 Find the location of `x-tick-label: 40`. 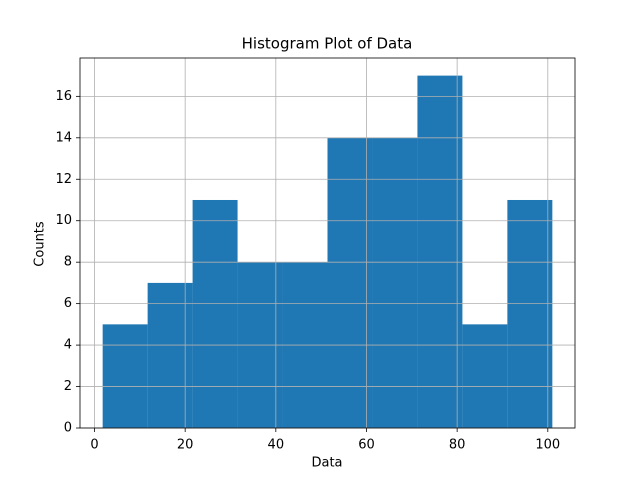

x-tick-label: 40 is located at coordinates (276, 445).